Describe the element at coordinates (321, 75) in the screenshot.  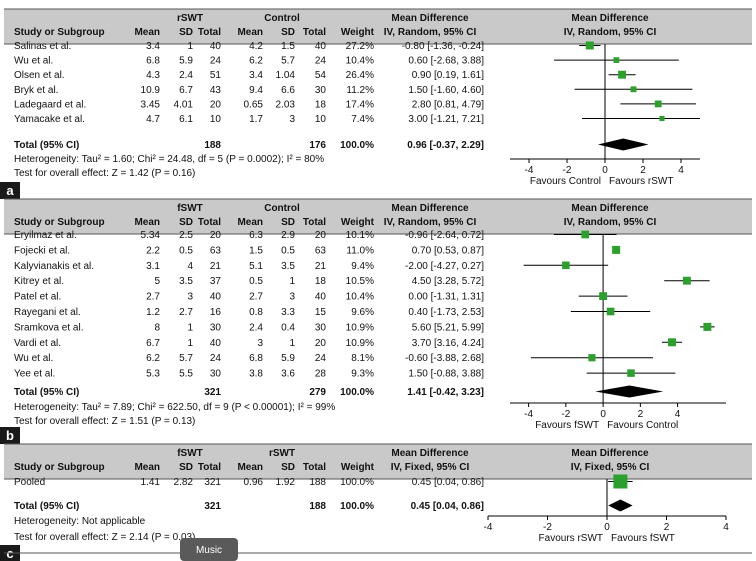
I see `group2-total: 54` at that location.